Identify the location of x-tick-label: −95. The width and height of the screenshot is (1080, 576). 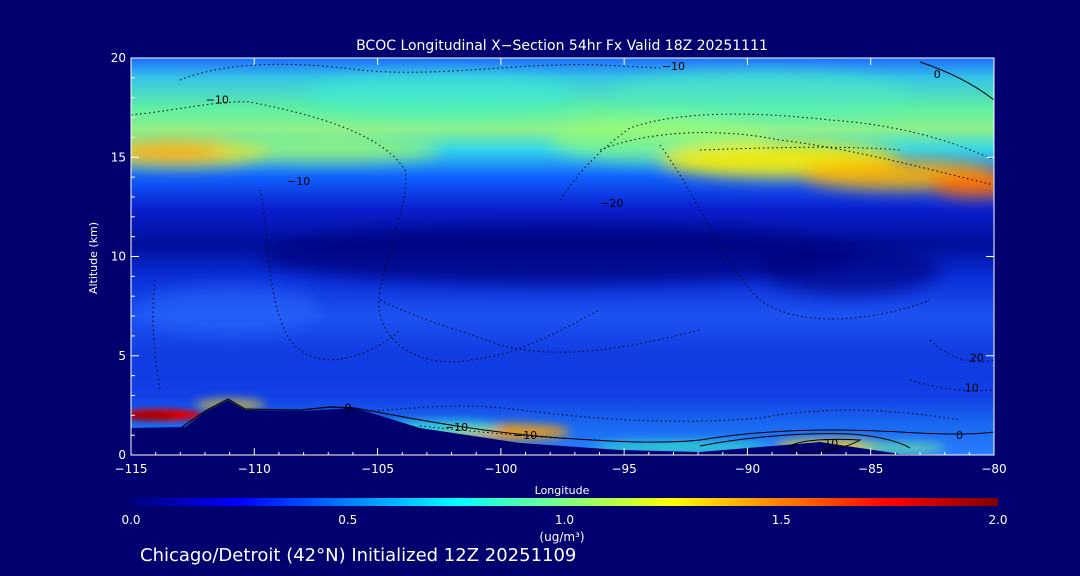
(623, 469).